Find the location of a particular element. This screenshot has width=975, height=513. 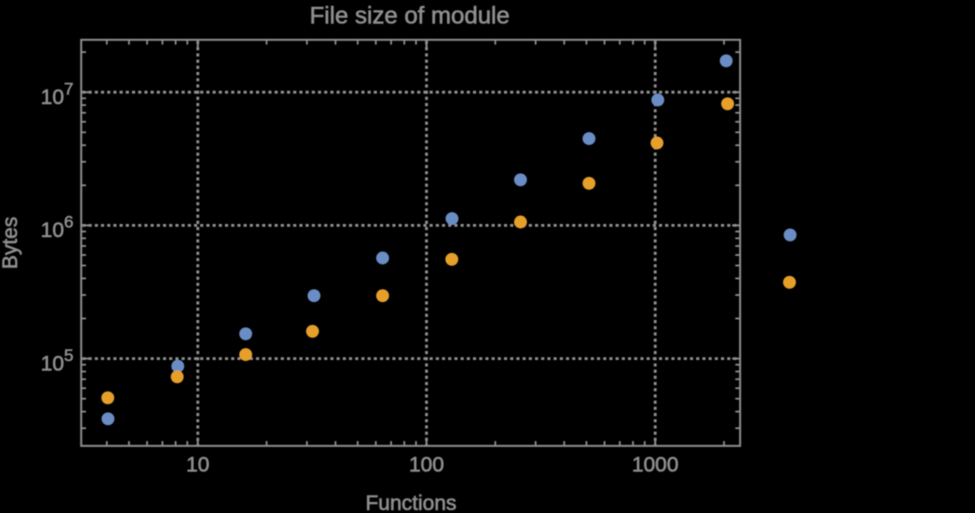

svg-text: Functions is located at coordinates (410, 502).